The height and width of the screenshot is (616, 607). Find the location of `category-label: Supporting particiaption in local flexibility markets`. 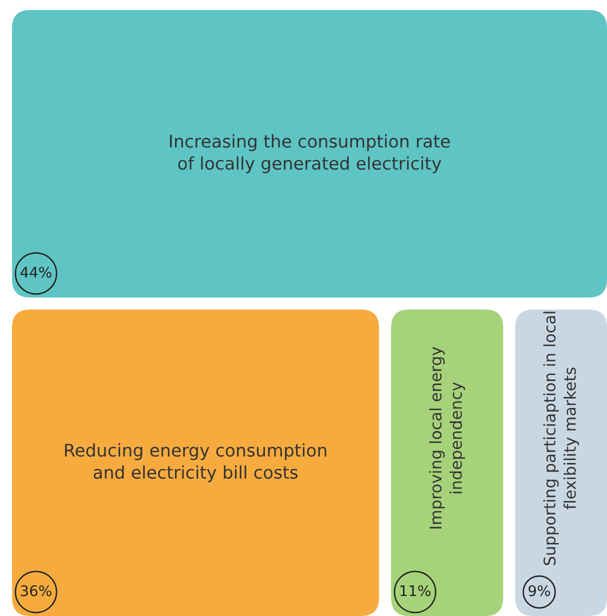

category-label: Supporting particiaption in local flexibility markets is located at coordinates (561, 439).